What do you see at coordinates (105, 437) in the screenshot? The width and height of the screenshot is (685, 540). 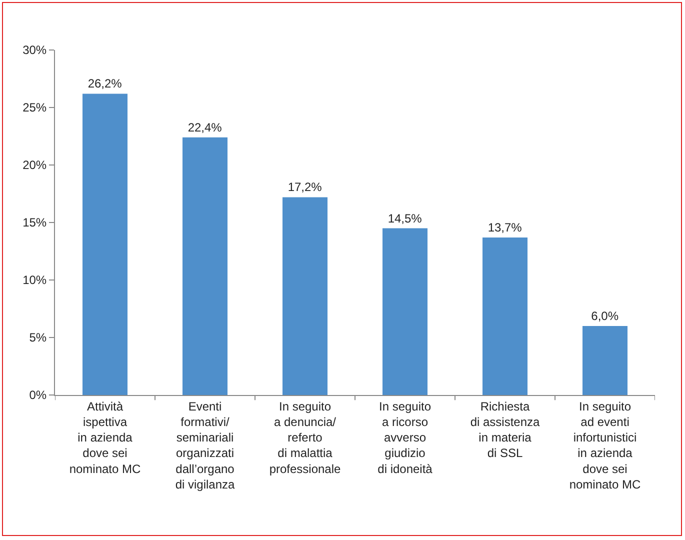 I see `x-tick-label: Attività ispettiva in azienda dove sei nominato MC` at bounding box center [105, 437].